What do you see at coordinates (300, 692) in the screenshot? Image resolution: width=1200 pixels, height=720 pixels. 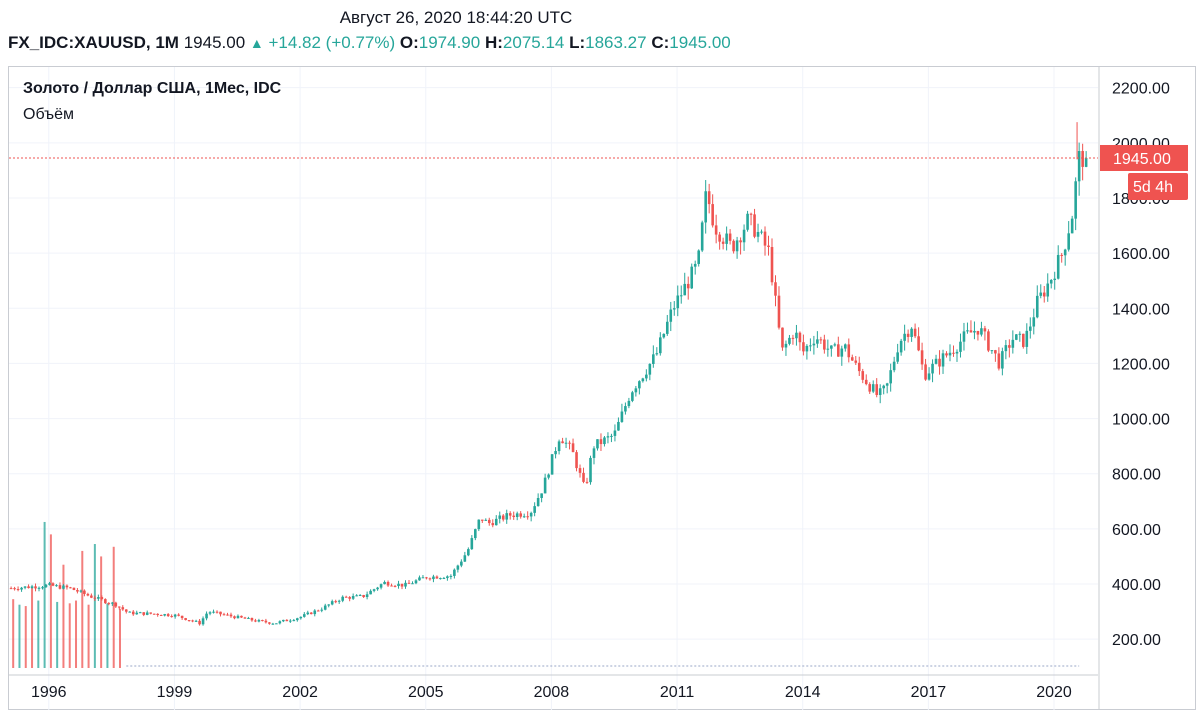 I see `x-tick-label: 2002` at bounding box center [300, 692].